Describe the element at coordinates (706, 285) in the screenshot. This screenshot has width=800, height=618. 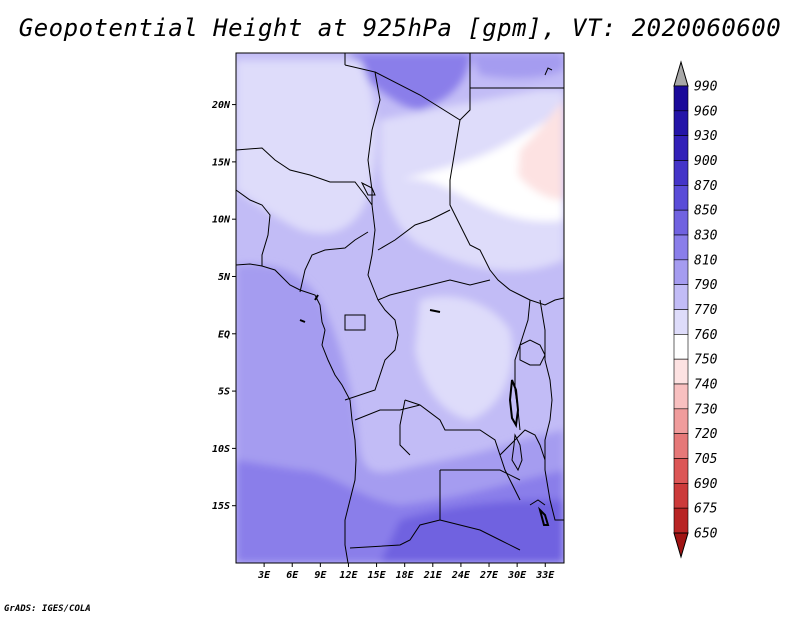
I see `colorbar-label: 790` at that location.